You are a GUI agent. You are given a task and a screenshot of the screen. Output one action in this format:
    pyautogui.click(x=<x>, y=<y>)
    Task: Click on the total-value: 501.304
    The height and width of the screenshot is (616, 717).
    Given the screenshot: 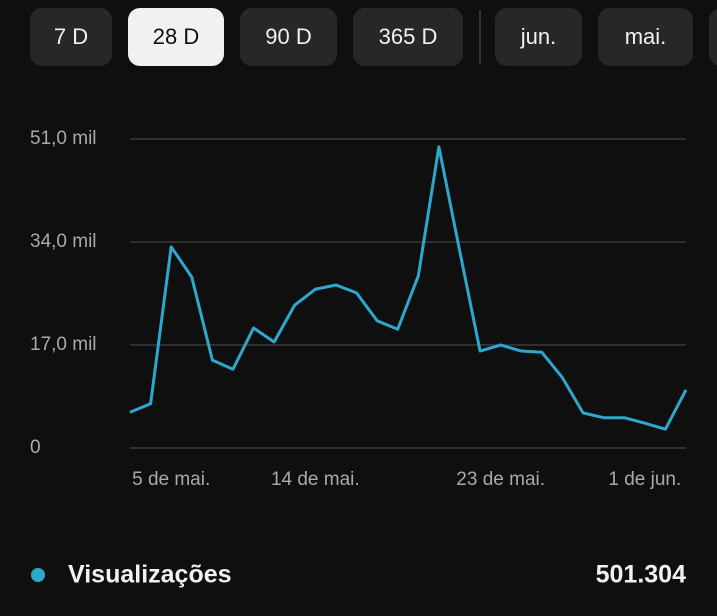 What is the action you would take?
    pyautogui.click(x=641, y=575)
    